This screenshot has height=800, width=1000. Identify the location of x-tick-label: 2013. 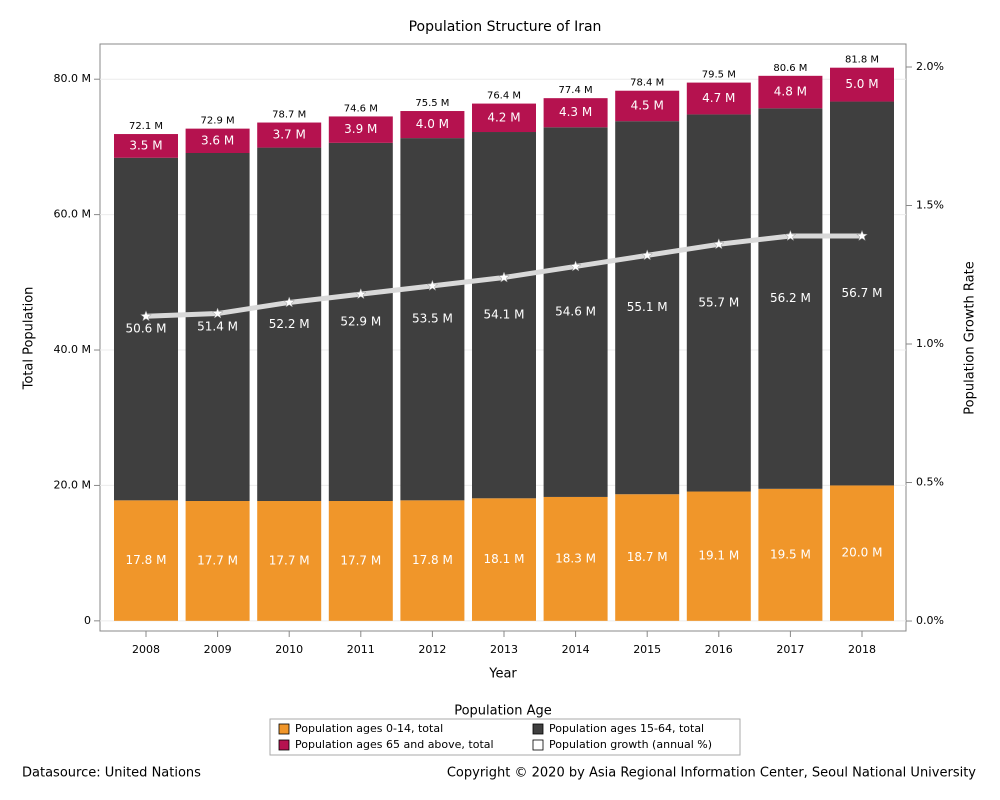
(504, 649).